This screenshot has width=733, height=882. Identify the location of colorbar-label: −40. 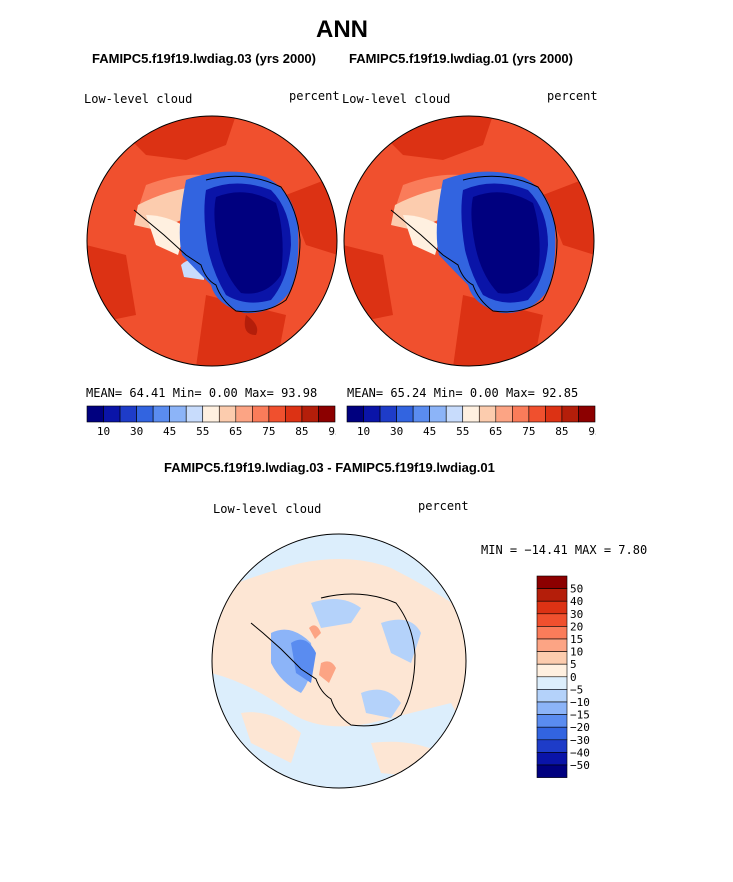
(580, 752).